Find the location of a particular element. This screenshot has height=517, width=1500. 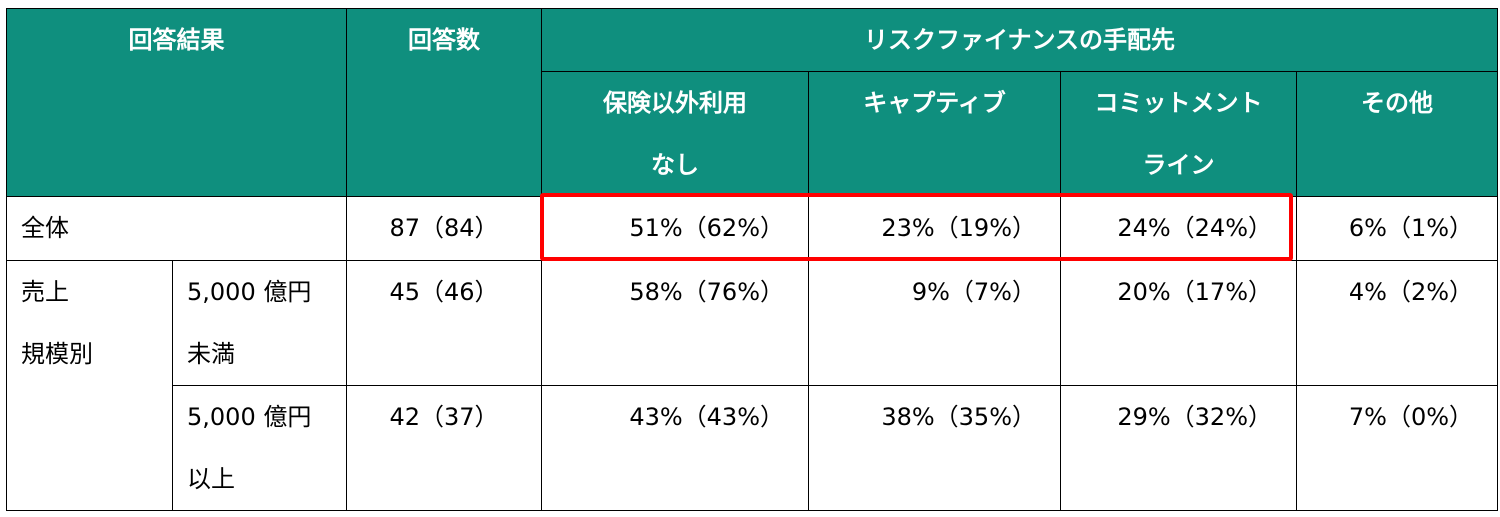

header-no-other-line1: 保険以外利用 is located at coordinates (675, 103).